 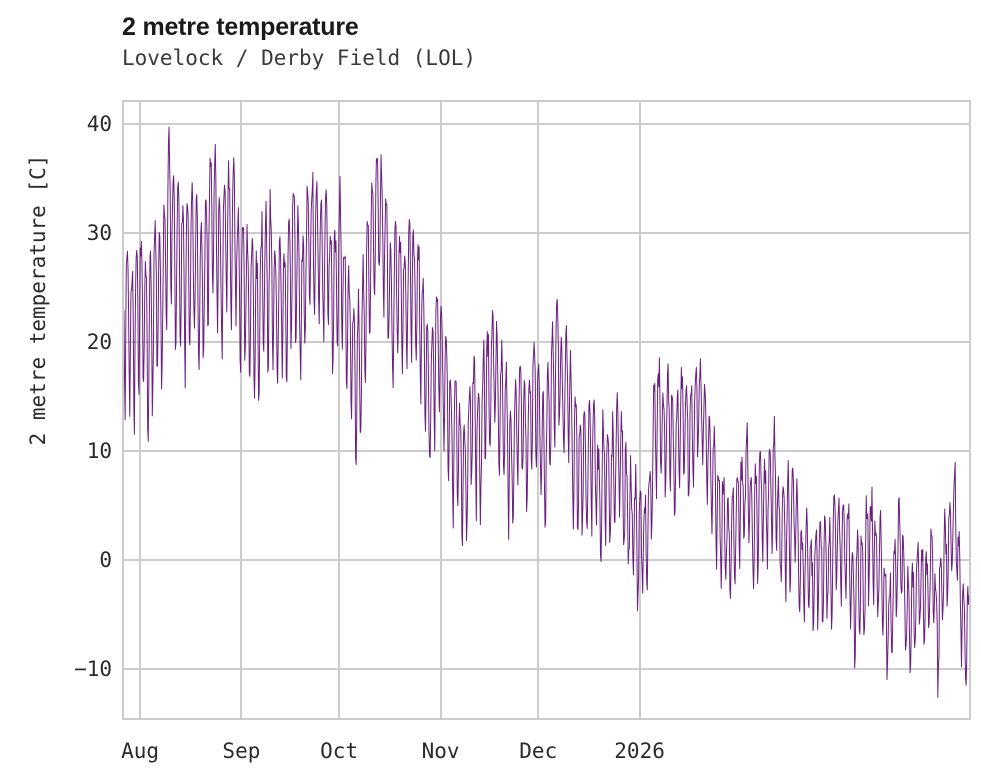 What do you see at coordinates (99, 123) in the screenshot?
I see `y-tick-label: 40` at bounding box center [99, 123].